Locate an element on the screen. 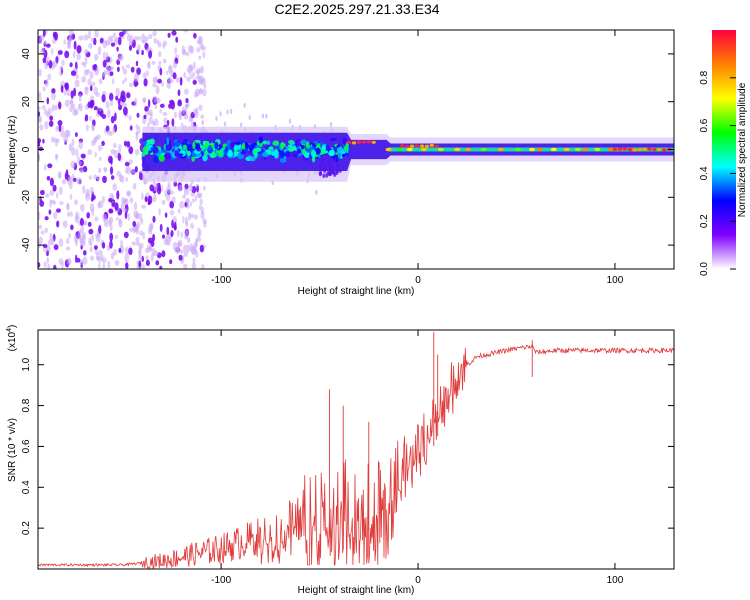 The width and height of the screenshot is (750, 600). colorbar-tick-label: 0.8 is located at coordinates (704, 77).